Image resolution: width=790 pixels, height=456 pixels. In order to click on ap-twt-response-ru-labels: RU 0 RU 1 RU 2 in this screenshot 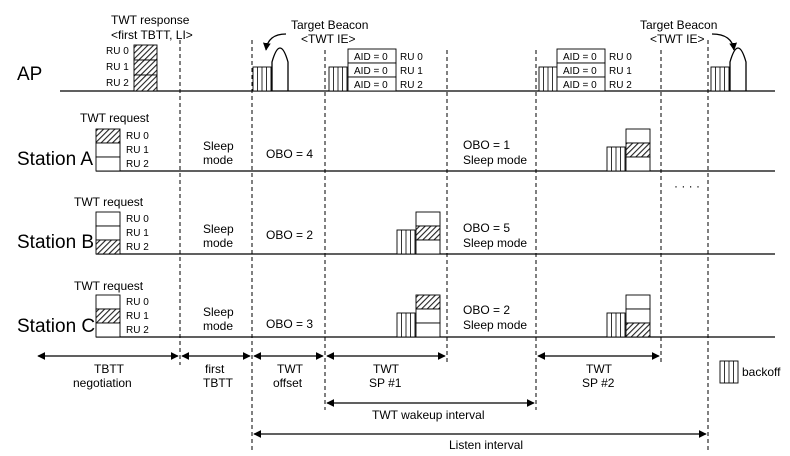, I will do `click(117, 67)`.